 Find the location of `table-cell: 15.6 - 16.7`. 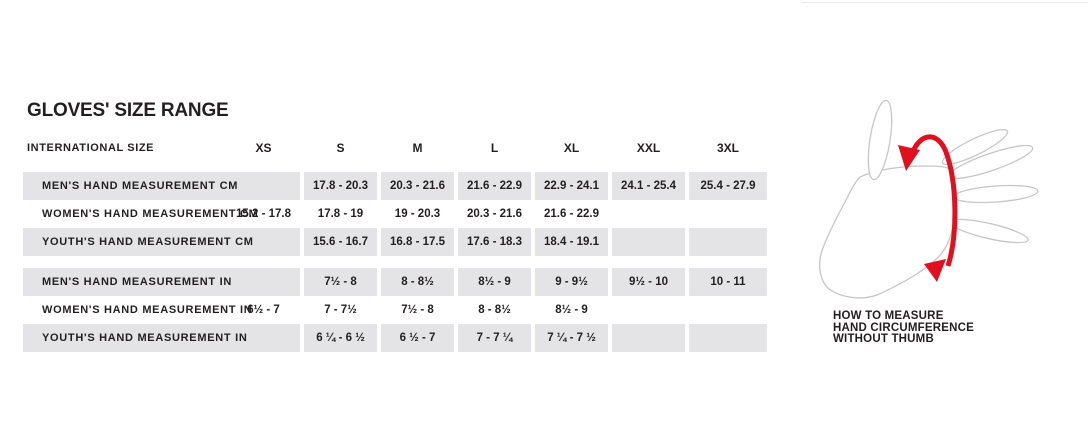

table-cell: 15.6 - 16.7 is located at coordinates (340, 242).